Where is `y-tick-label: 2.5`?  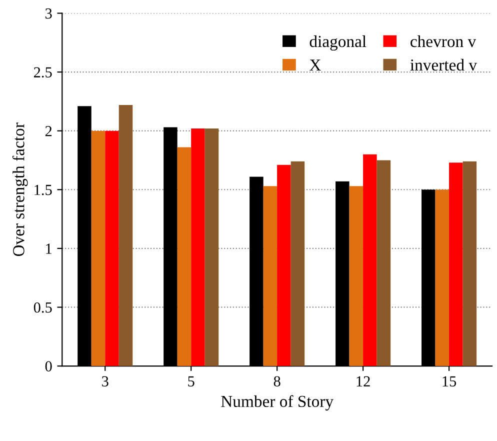
y-tick-label: 2.5 is located at coordinates (43, 72).